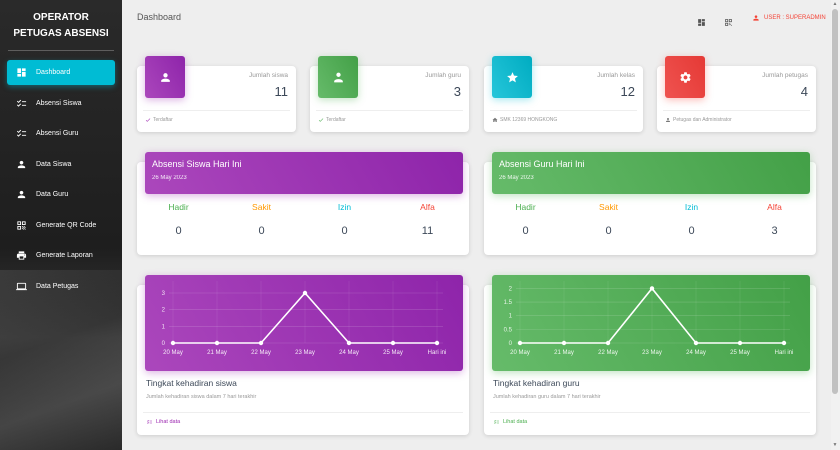 The height and width of the screenshot is (450, 840). Describe the element at coordinates (148, 120) in the screenshot. I see `check-icon` at that location.